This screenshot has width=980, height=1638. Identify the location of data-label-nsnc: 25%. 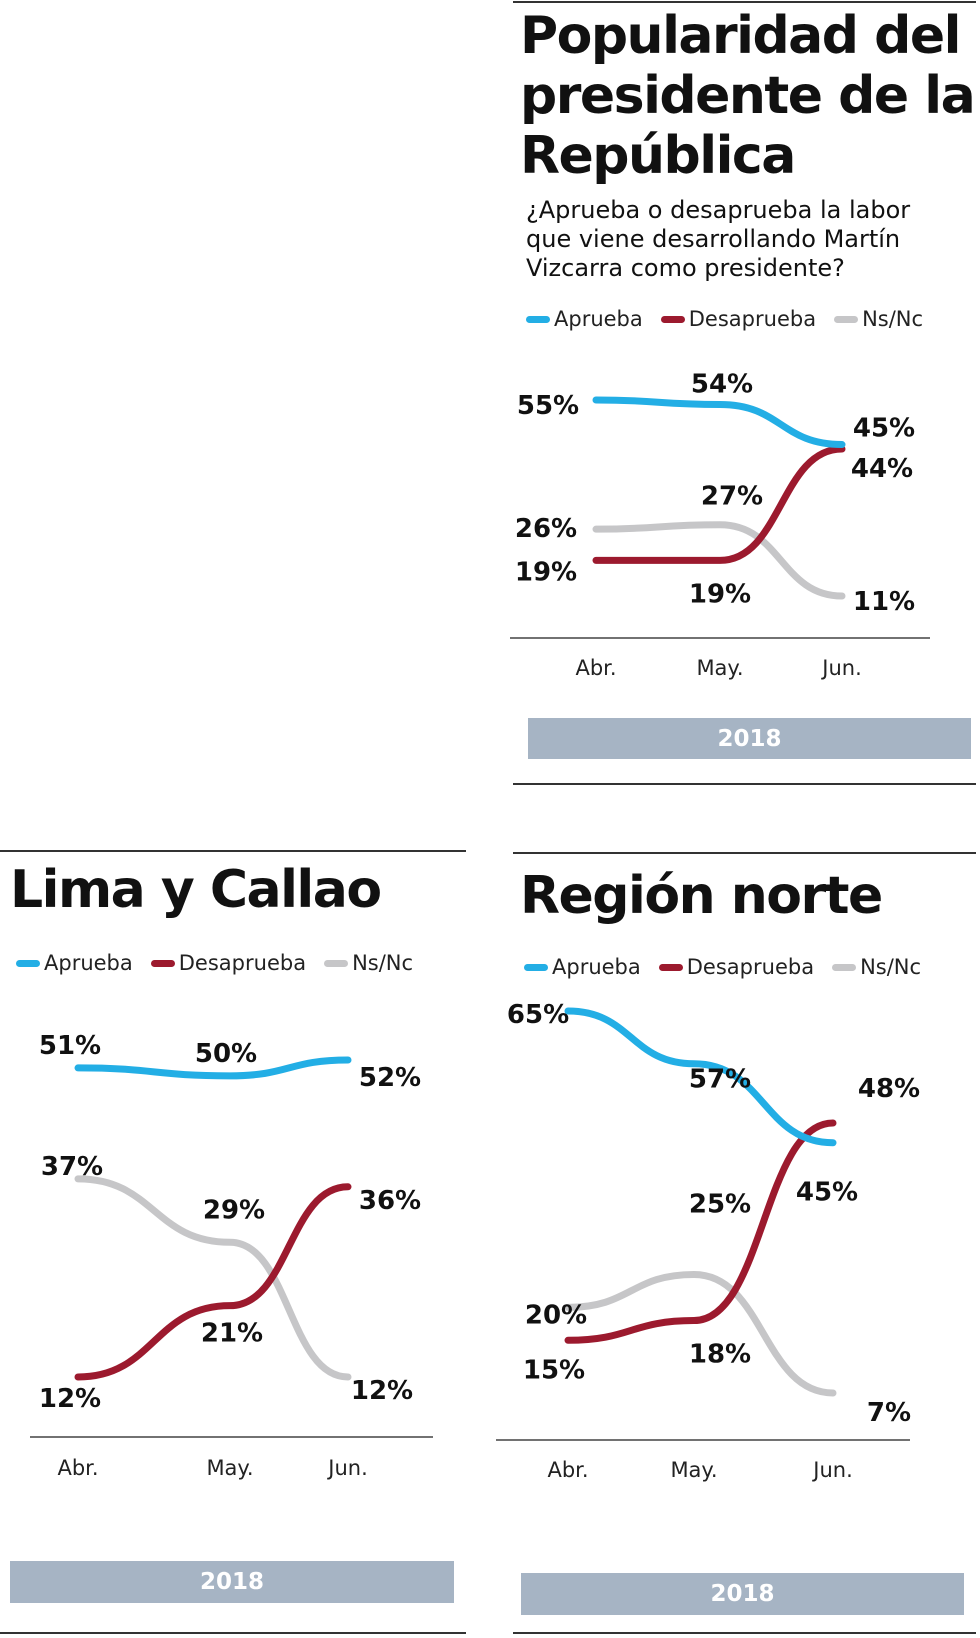
(720, 1204).